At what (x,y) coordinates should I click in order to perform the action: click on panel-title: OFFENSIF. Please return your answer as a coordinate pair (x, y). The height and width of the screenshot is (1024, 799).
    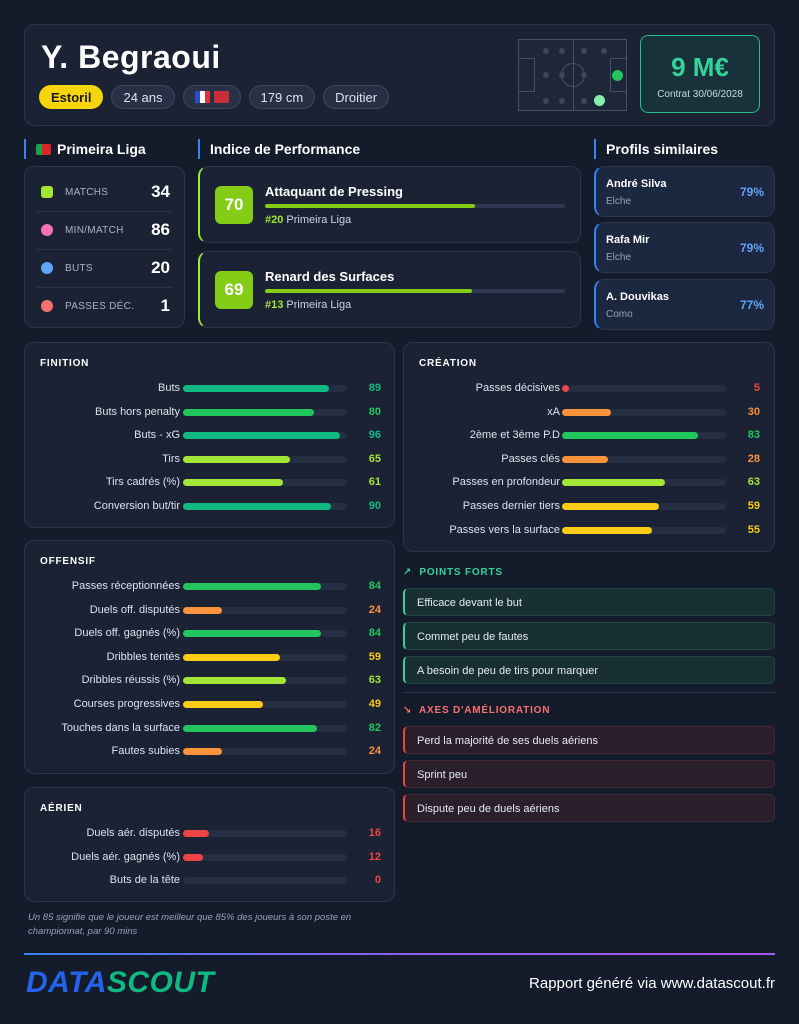
    Looking at the image, I should click on (68, 561).